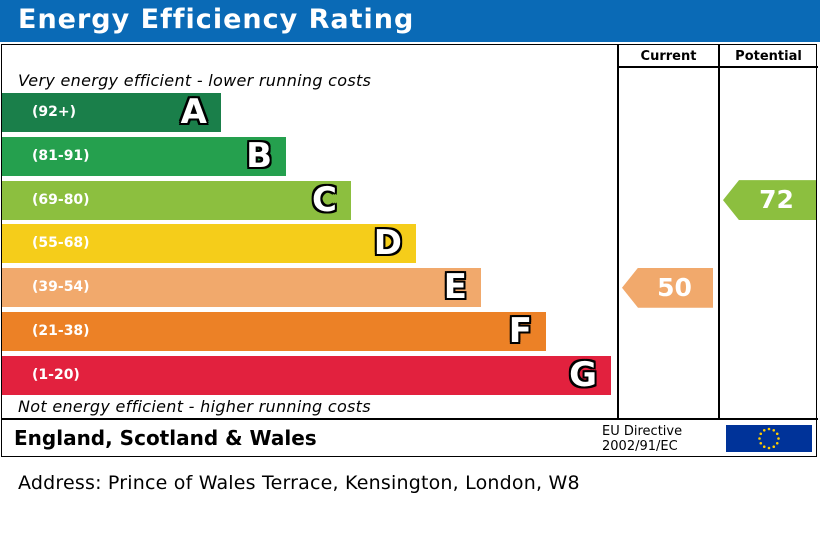  What do you see at coordinates (642, 431) in the screenshot?
I see `directive-line-1: EU Directive` at bounding box center [642, 431].